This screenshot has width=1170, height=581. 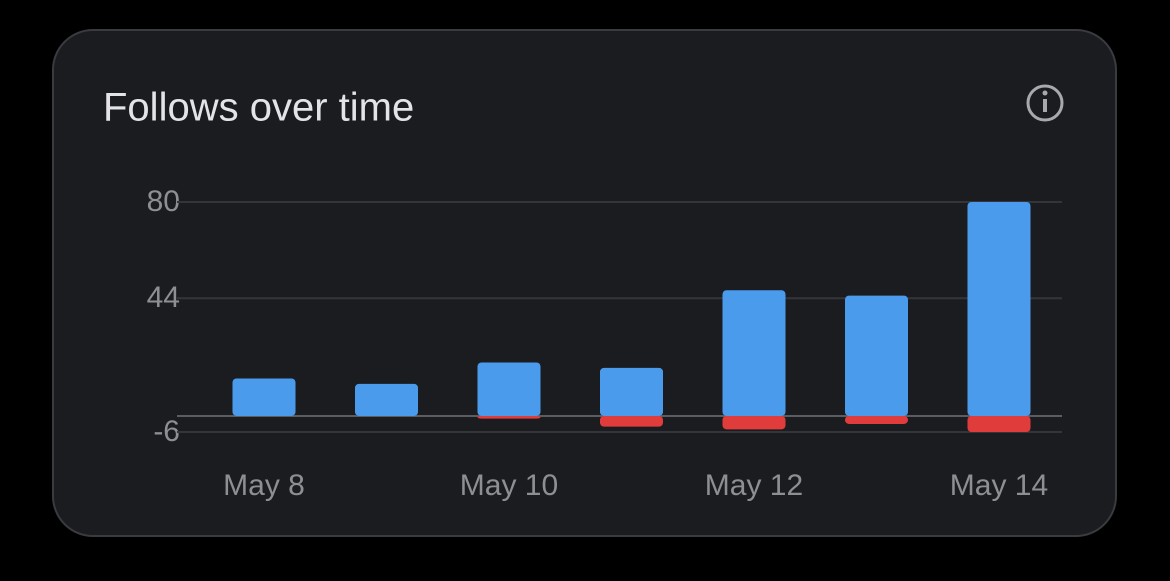 I want to click on info-circle, so click(x=1045, y=103).